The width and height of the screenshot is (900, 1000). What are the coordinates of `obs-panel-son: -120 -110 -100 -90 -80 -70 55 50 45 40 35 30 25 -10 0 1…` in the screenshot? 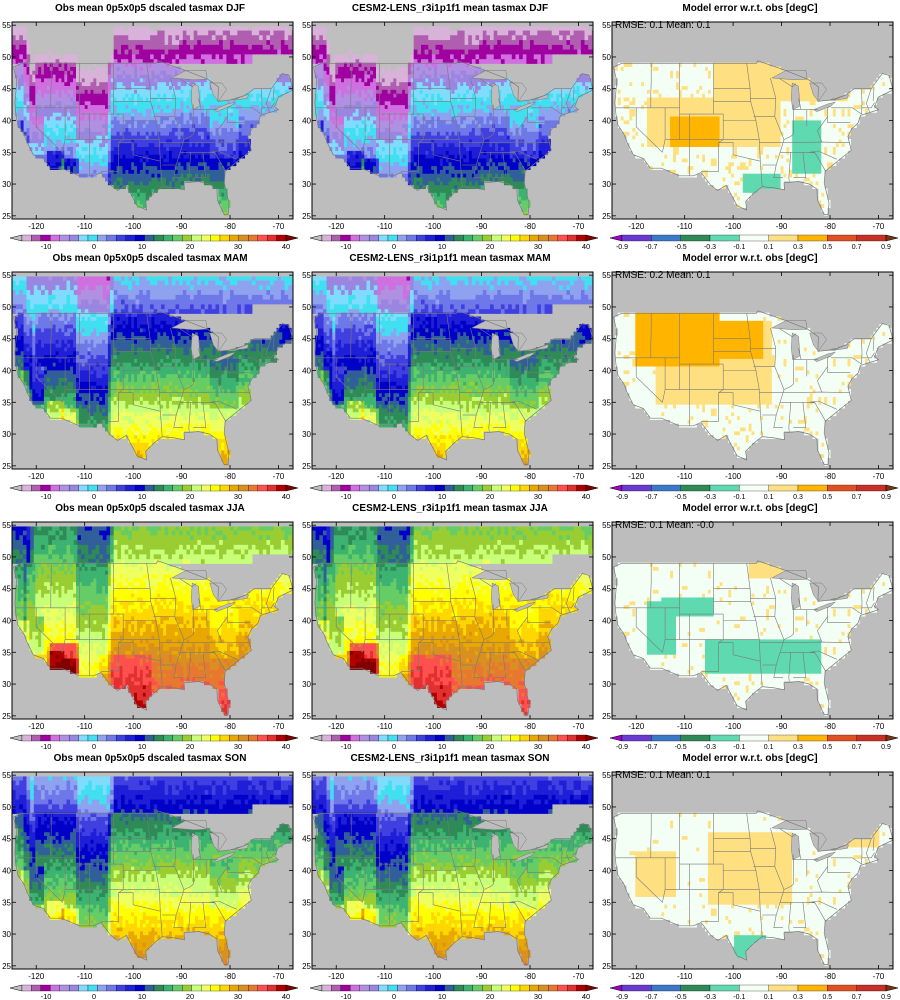 It's located at (150, 875).